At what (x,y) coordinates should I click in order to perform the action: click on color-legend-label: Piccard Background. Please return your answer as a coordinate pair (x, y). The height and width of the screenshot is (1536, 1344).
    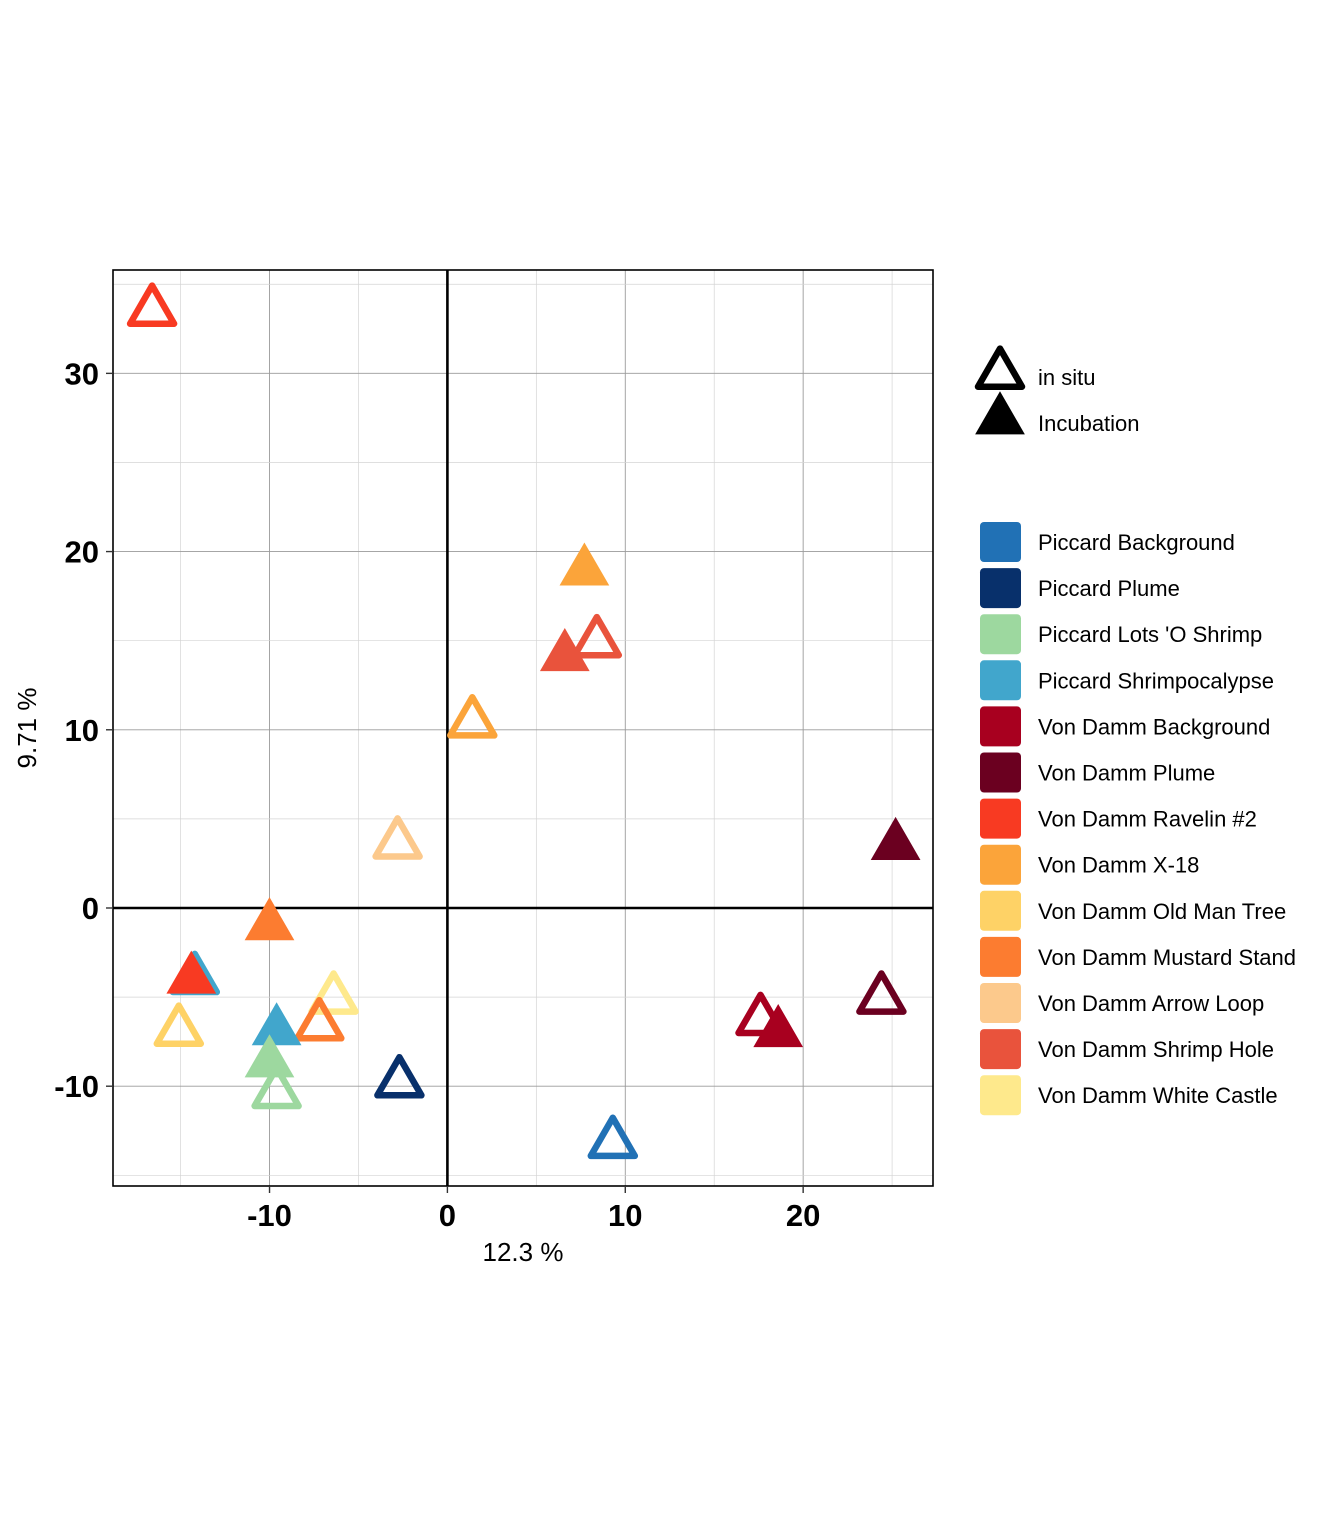
    Looking at the image, I should click on (1136, 542).